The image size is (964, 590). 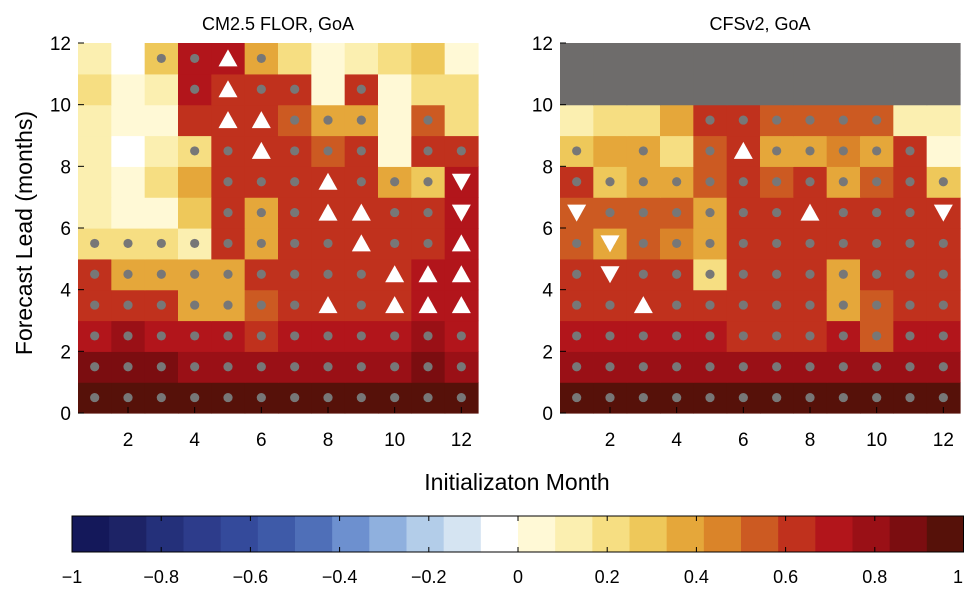 I want to click on y-tick-label: 10, so click(x=542, y=106).